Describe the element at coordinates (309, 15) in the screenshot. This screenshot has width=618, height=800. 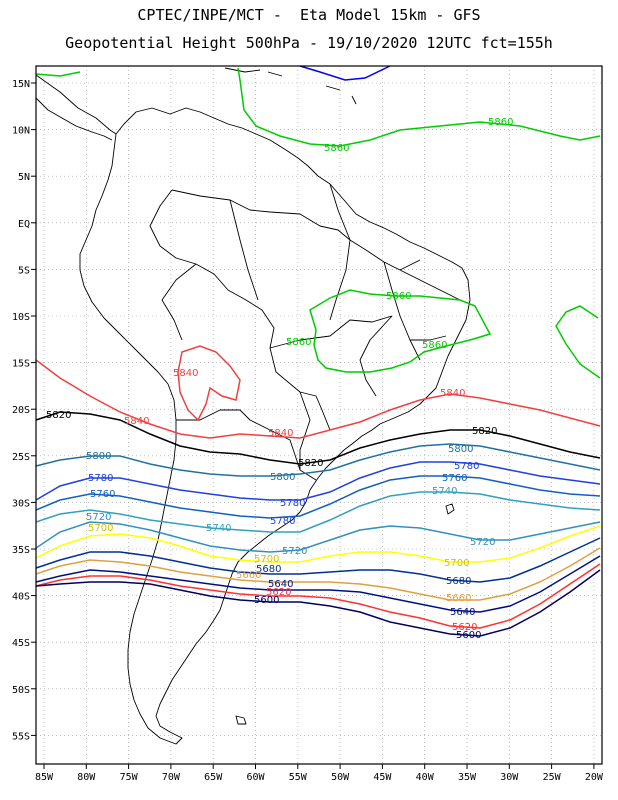
I see `map-title-model: CPTEC/INPE/MCT - Eta Model 15km - GFS` at that location.